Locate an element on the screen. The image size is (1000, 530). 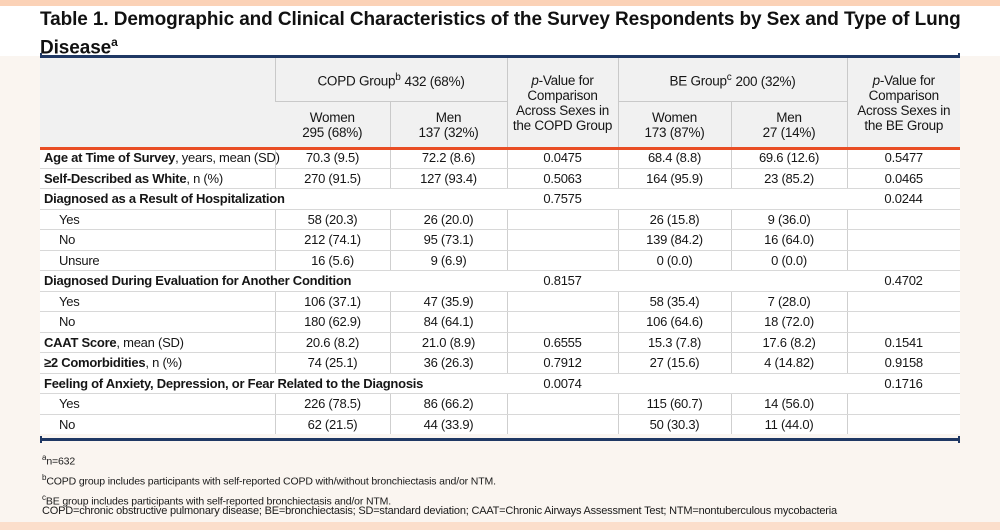
cell-value: 164 (95.9) is located at coordinates (674, 178).